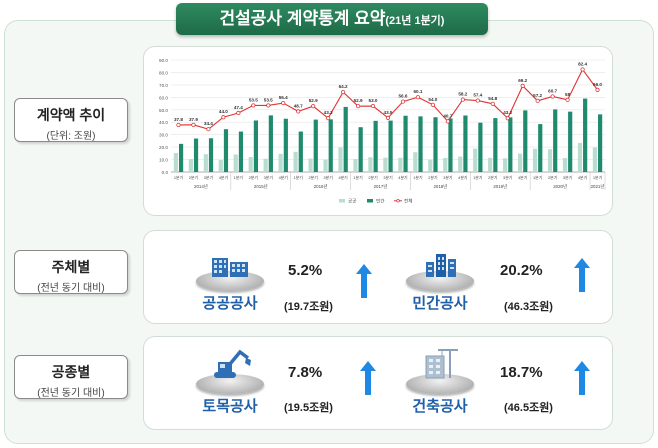 The height and width of the screenshot is (448, 658). I want to click on total-data-label: 53.0, so click(373, 100).